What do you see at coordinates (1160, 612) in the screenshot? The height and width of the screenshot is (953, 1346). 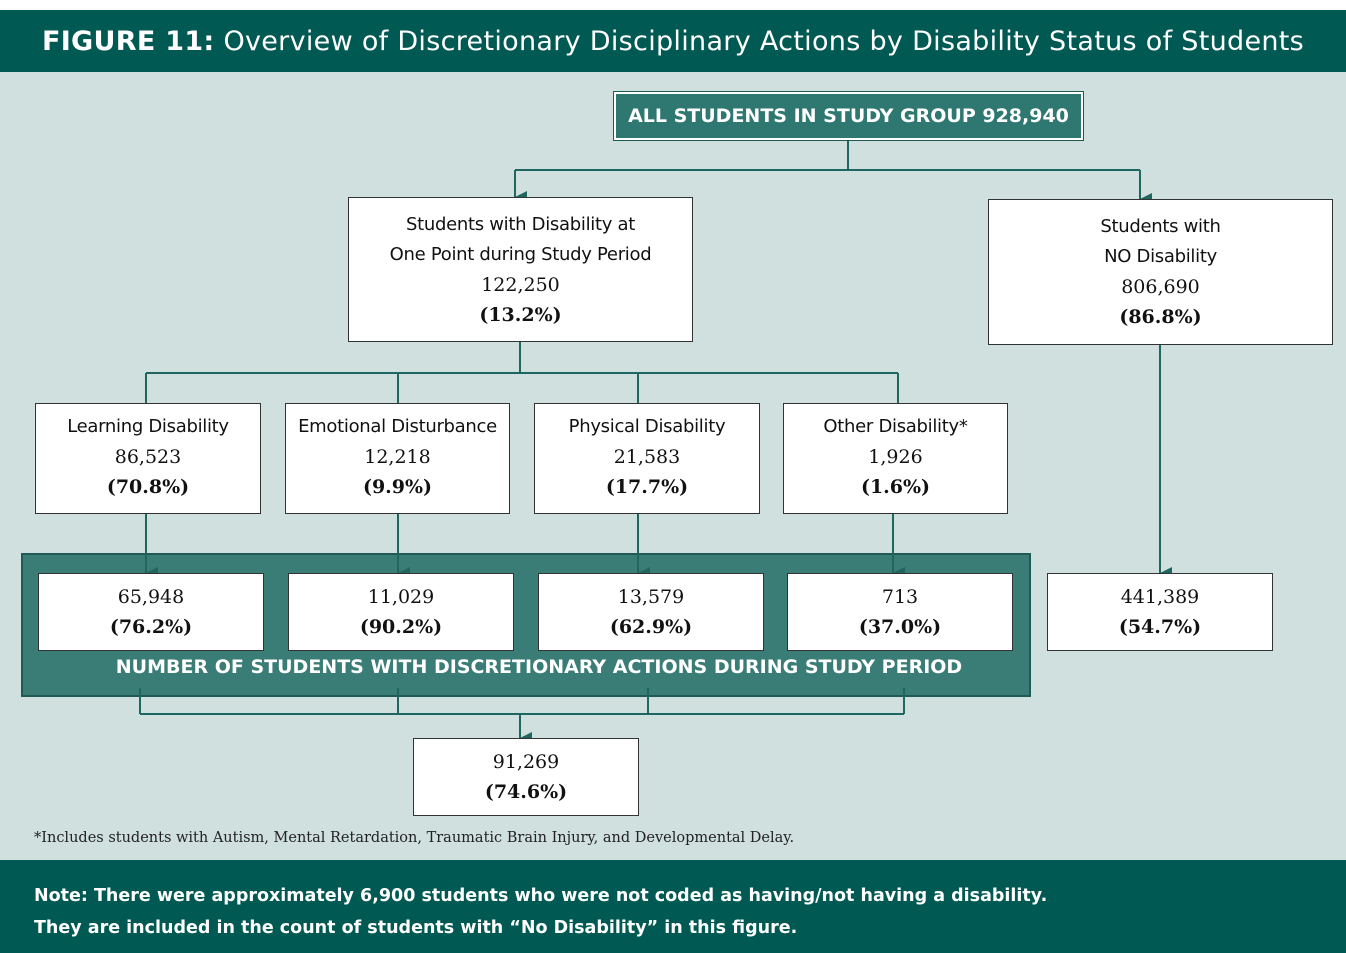 I see `no-disability-action-box: 441,389 (54.7%)` at bounding box center [1160, 612].